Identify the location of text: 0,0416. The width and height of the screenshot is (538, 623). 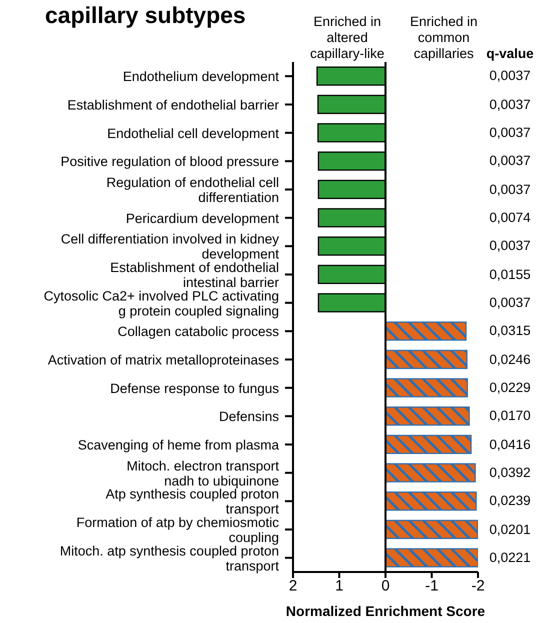
(510, 444).